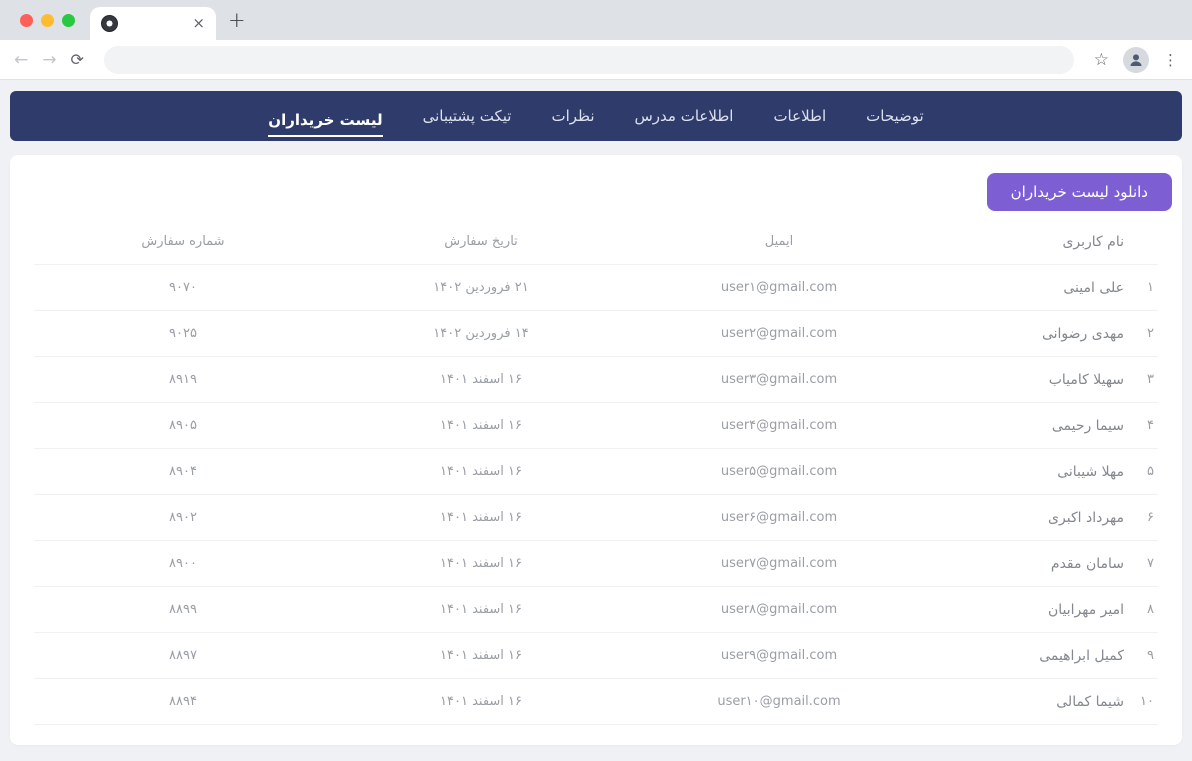  I want to click on email-cell: user۱۰@gmail.com, so click(779, 701).